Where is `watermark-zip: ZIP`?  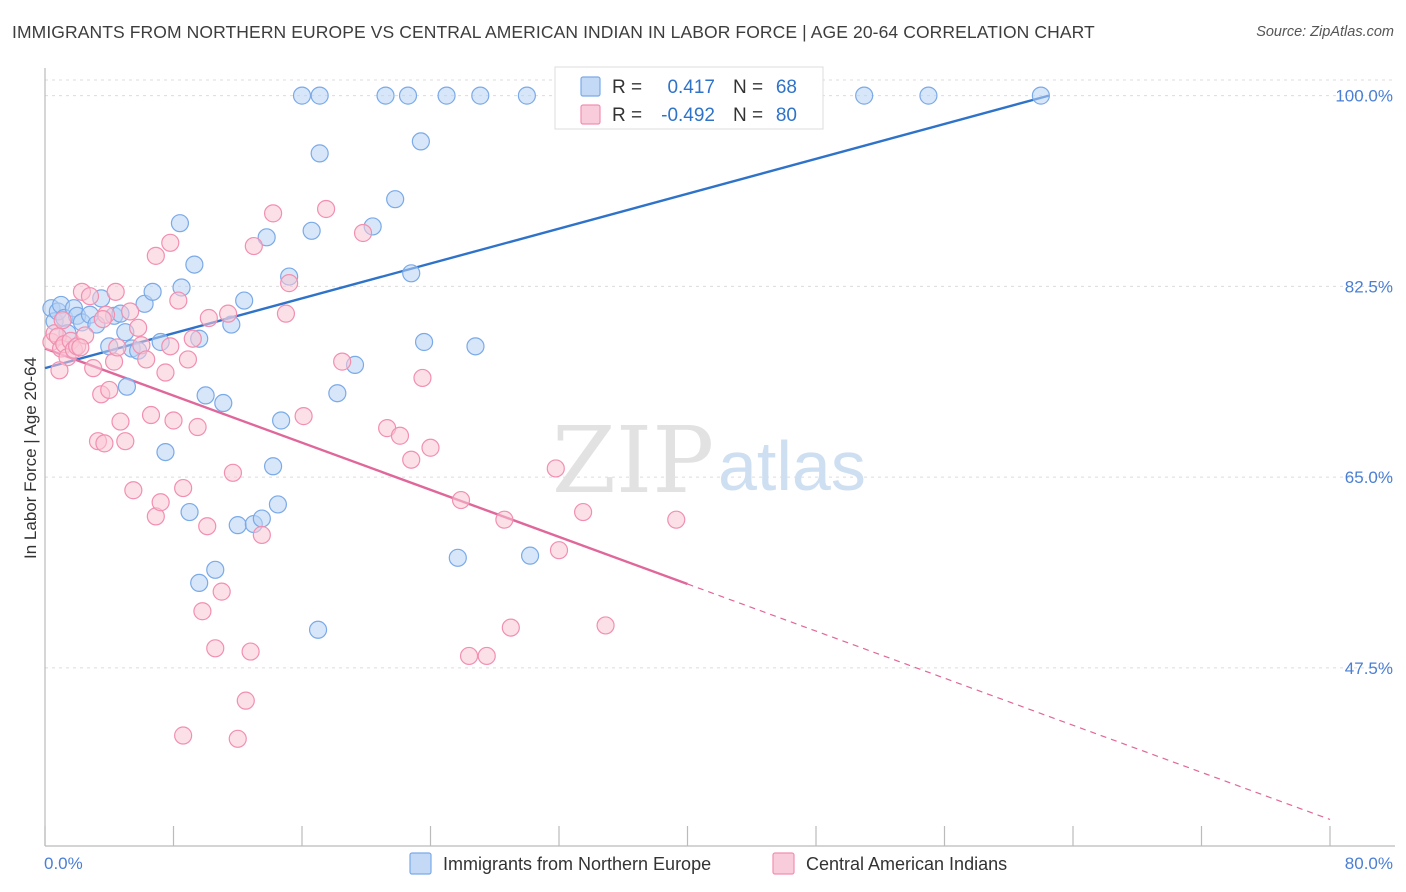 watermark-zip: ZIP is located at coordinates (633, 460).